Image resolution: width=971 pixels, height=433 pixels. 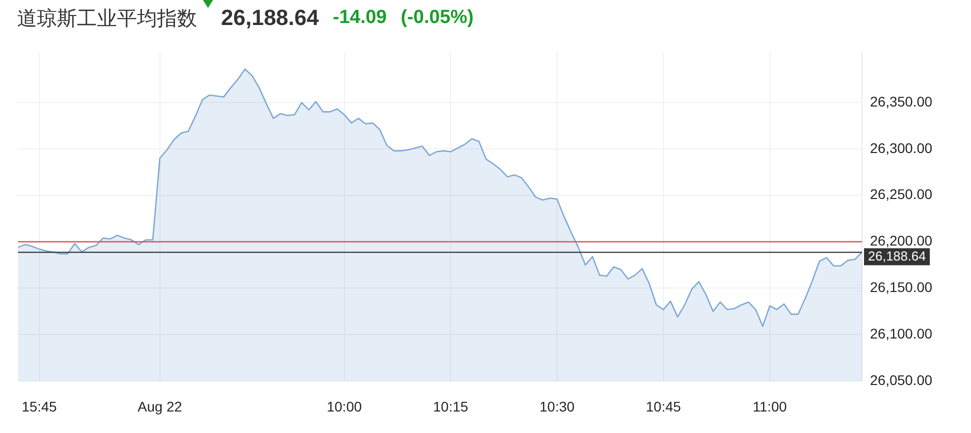 What do you see at coordinates (344, 406) in the screenshot?
I see `x-tick-label: 10:00` at bounding box center [344, 406].